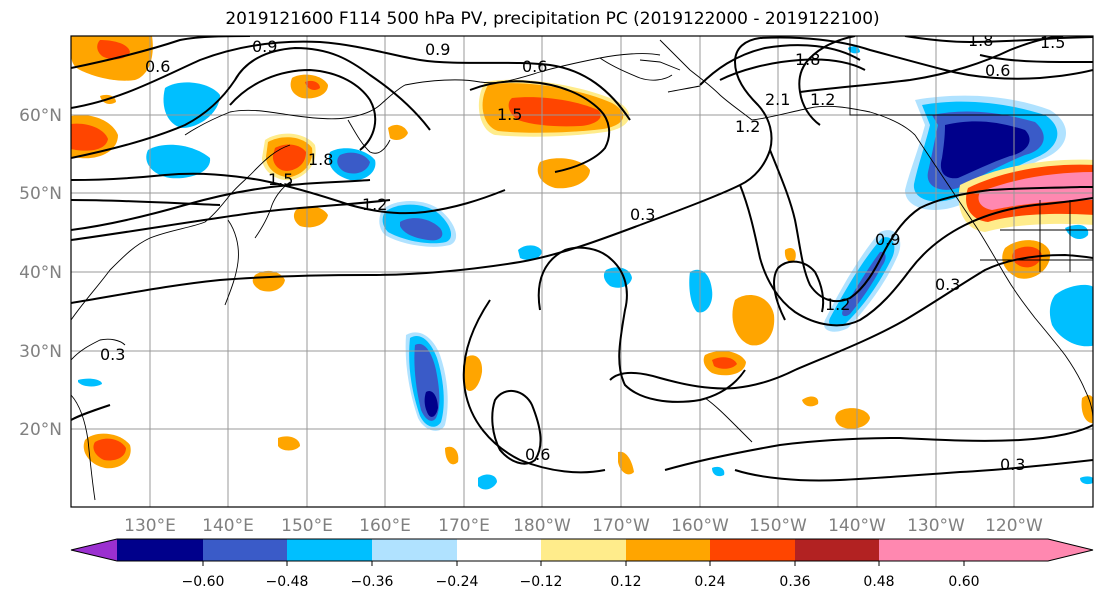 This screenshot has height=601, width=1105. What do you see at coordinates (464, 526) in the screenshot?
I see `longitude-label: 170°E` at bounding box center [464, 526].